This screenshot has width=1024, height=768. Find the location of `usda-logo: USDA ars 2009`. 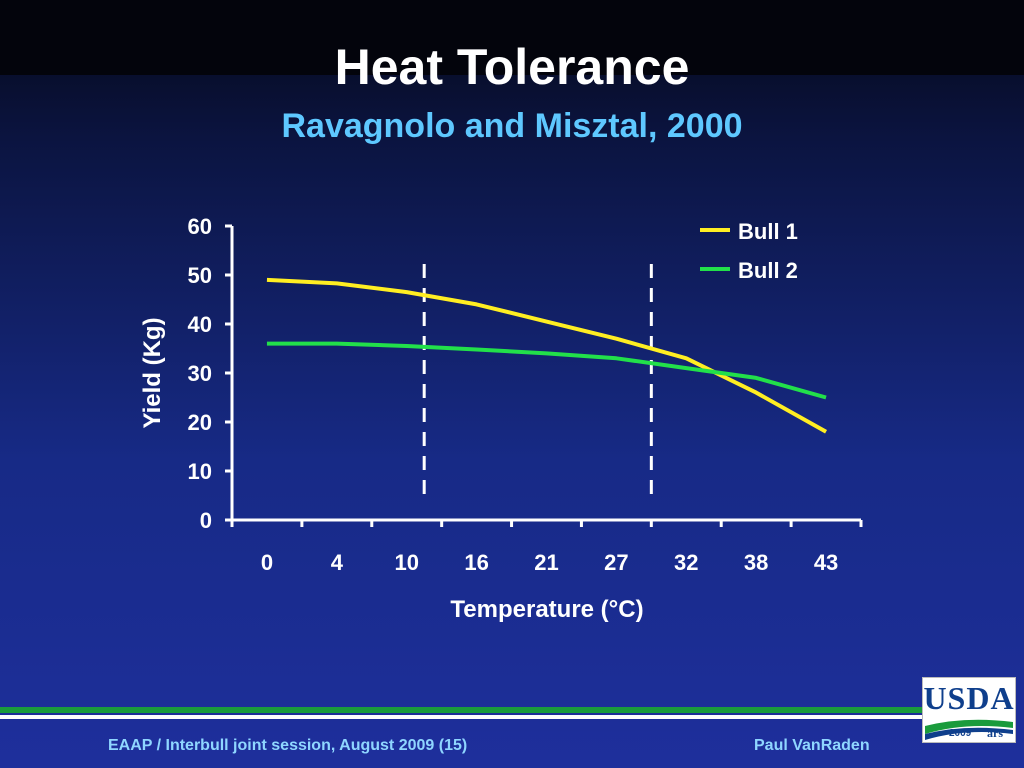

usda-logo: USDA ars 2009 is located at coordinates (969, 710).